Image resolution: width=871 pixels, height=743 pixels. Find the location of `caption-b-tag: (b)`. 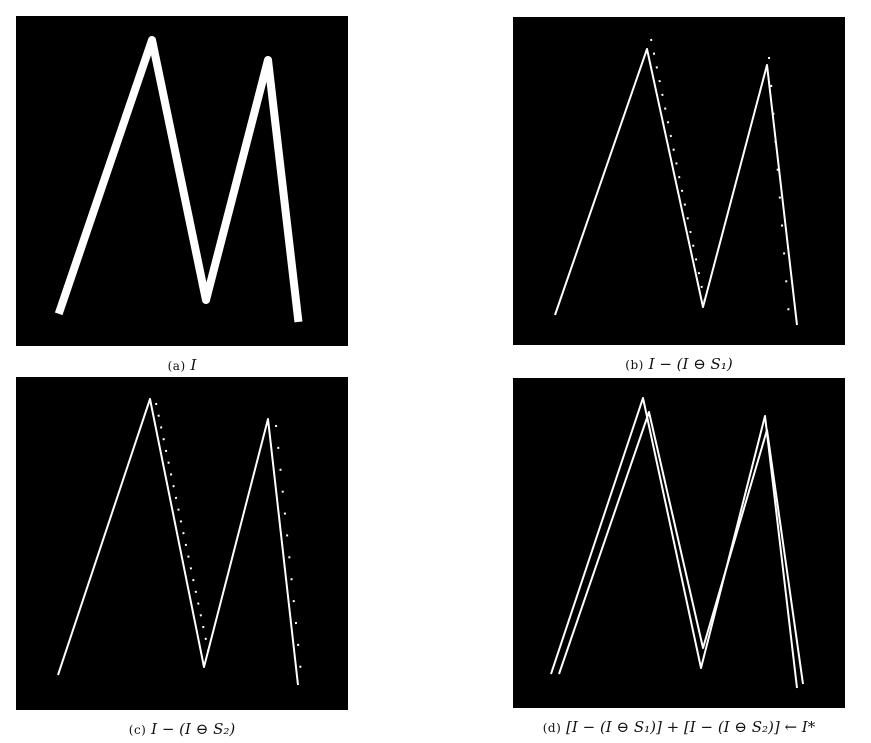

caption-b-tag: (b) is located at coordinates (634, 365).